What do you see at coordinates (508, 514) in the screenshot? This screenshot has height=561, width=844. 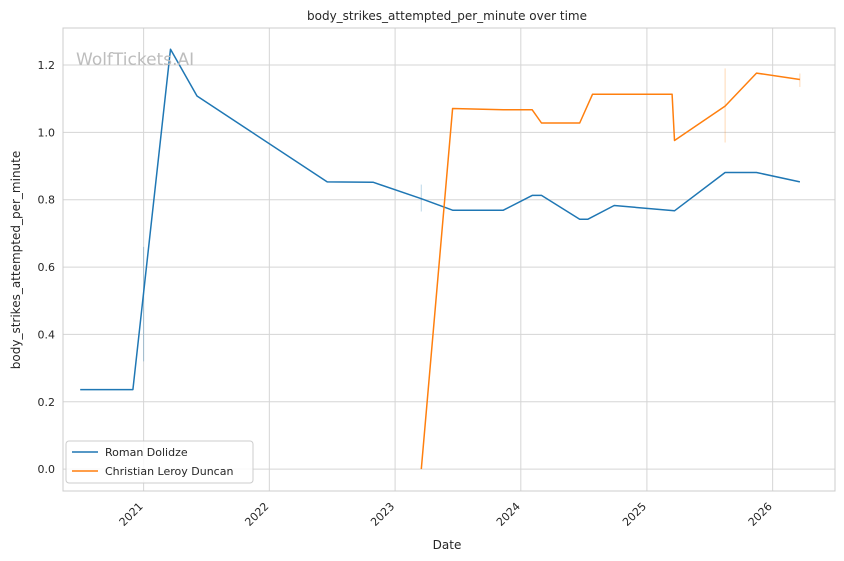 I see `x-tick-label: 2024` at bounding box center [508, 514].